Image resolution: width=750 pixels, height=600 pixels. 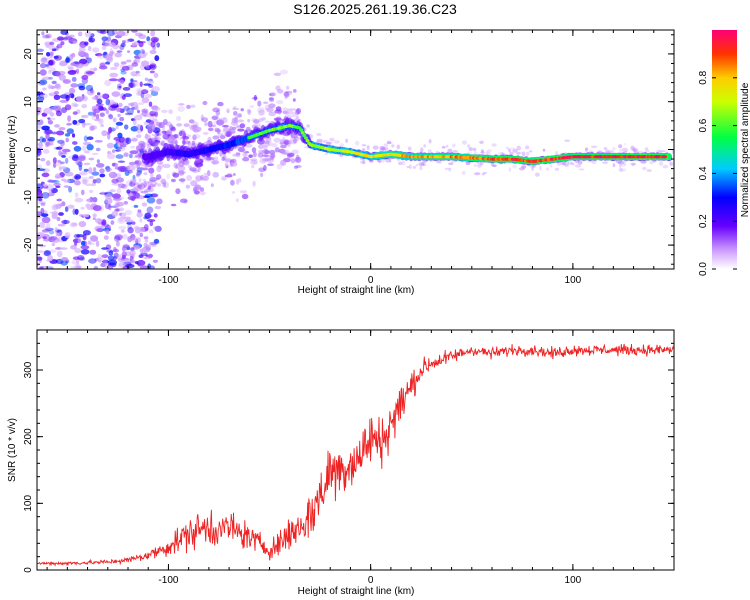 What do you see at coordinates (28, 102) in the screenshot?
I see `y-tick-label: 10` at bounding box center [28, 102].